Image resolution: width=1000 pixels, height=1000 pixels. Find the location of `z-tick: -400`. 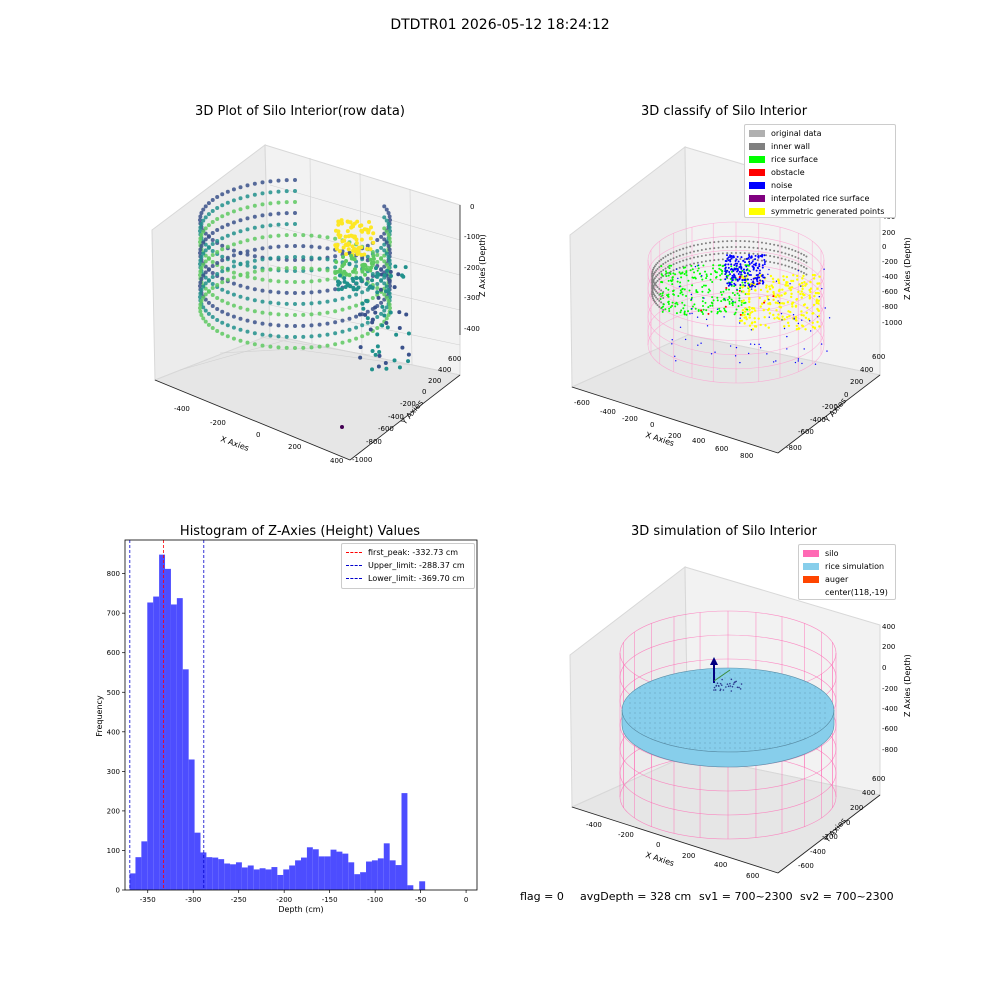

z-tick: -400 is located at coordinates (472, 329).